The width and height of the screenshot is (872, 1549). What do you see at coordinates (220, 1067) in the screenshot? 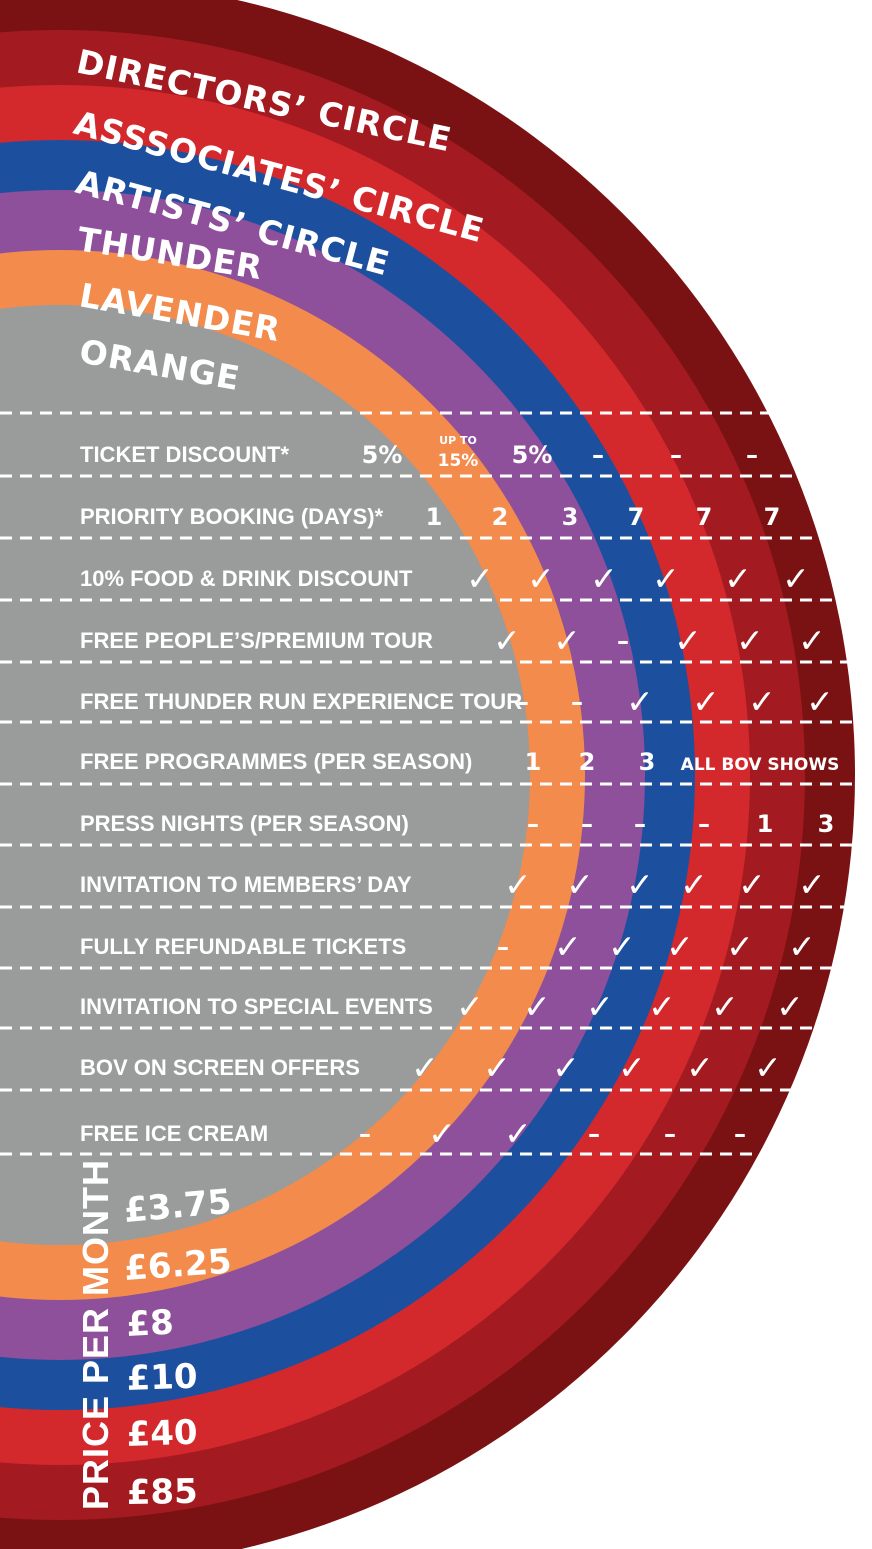
I see `benefit-label: BOV ON SCREEN OFFERS` at bounding box center [220, 1067].